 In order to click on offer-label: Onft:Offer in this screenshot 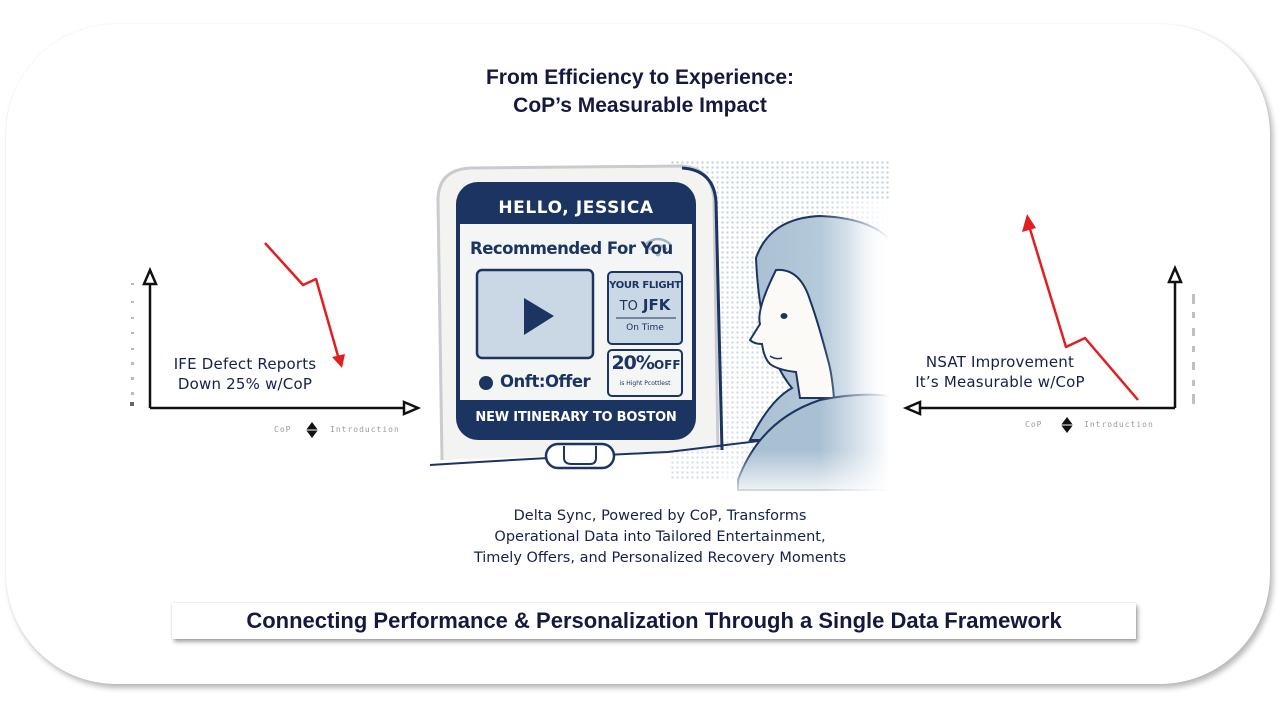, I will do `click(545, 381)`.